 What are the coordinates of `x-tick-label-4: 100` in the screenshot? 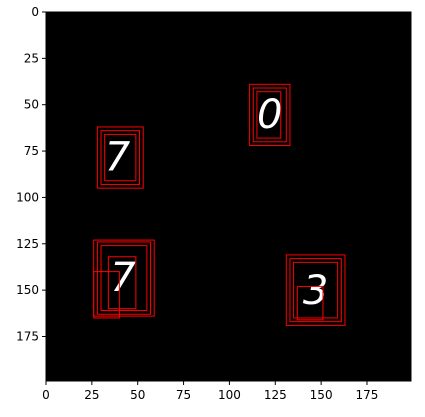 It's located at (229, 395).